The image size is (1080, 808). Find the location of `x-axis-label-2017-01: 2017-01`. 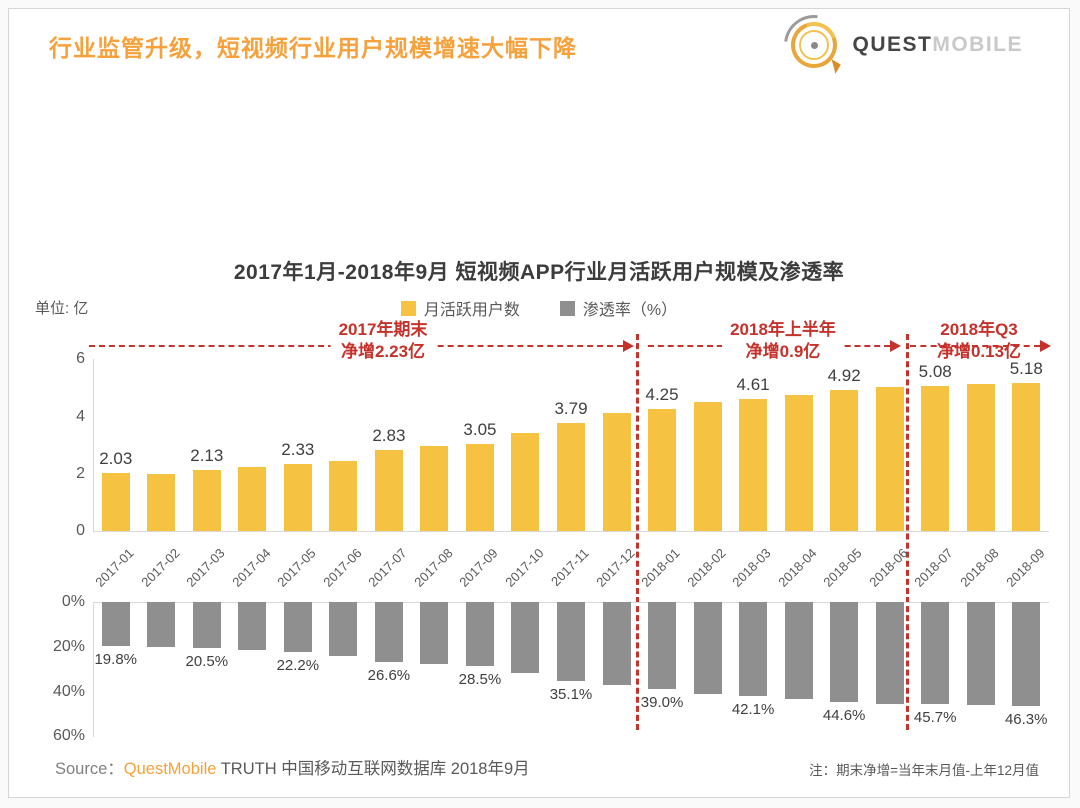

x-axis-label-2017-01: 2017-01 is located at coordinates (114, 567).